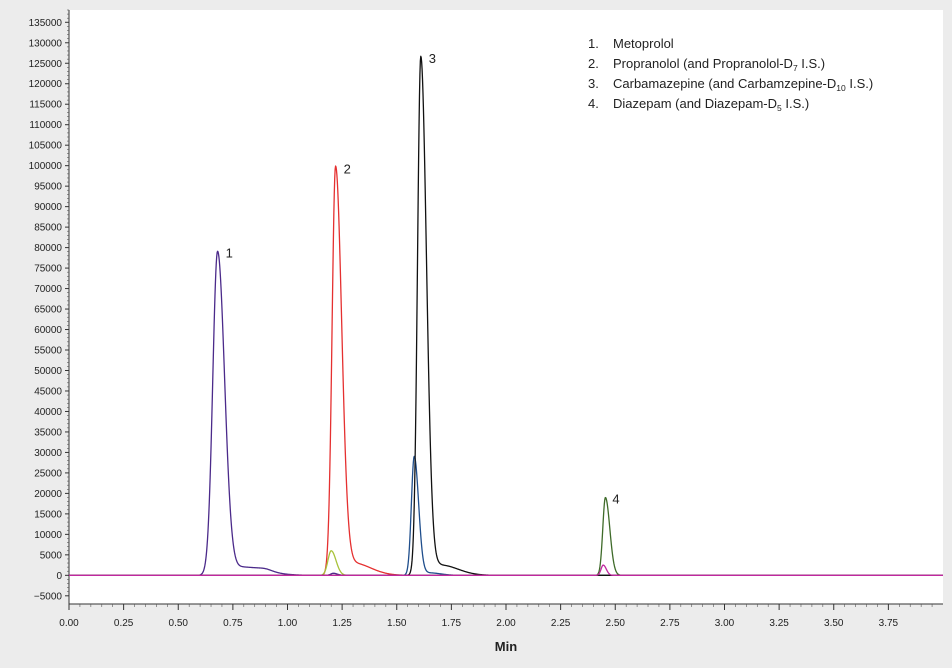  Describe the element at coordinates (670, 623) in the screenshot. I see `x-tick-label: 2.75` at that location.